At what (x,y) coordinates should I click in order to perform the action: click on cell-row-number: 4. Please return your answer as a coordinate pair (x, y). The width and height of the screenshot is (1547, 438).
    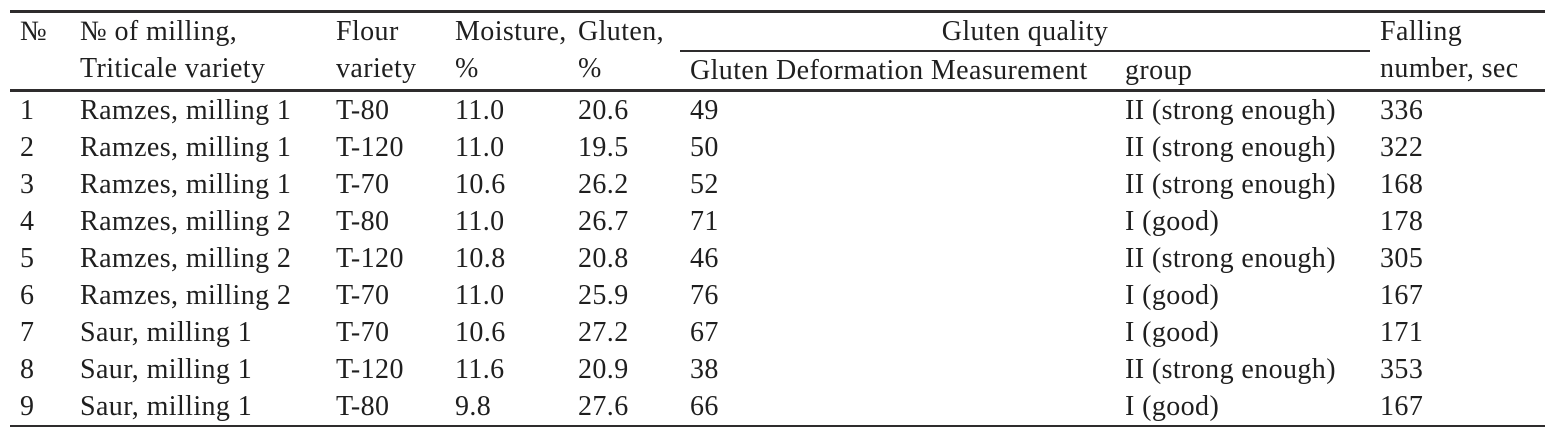
    Looking at the image, I should click on (27, 221).